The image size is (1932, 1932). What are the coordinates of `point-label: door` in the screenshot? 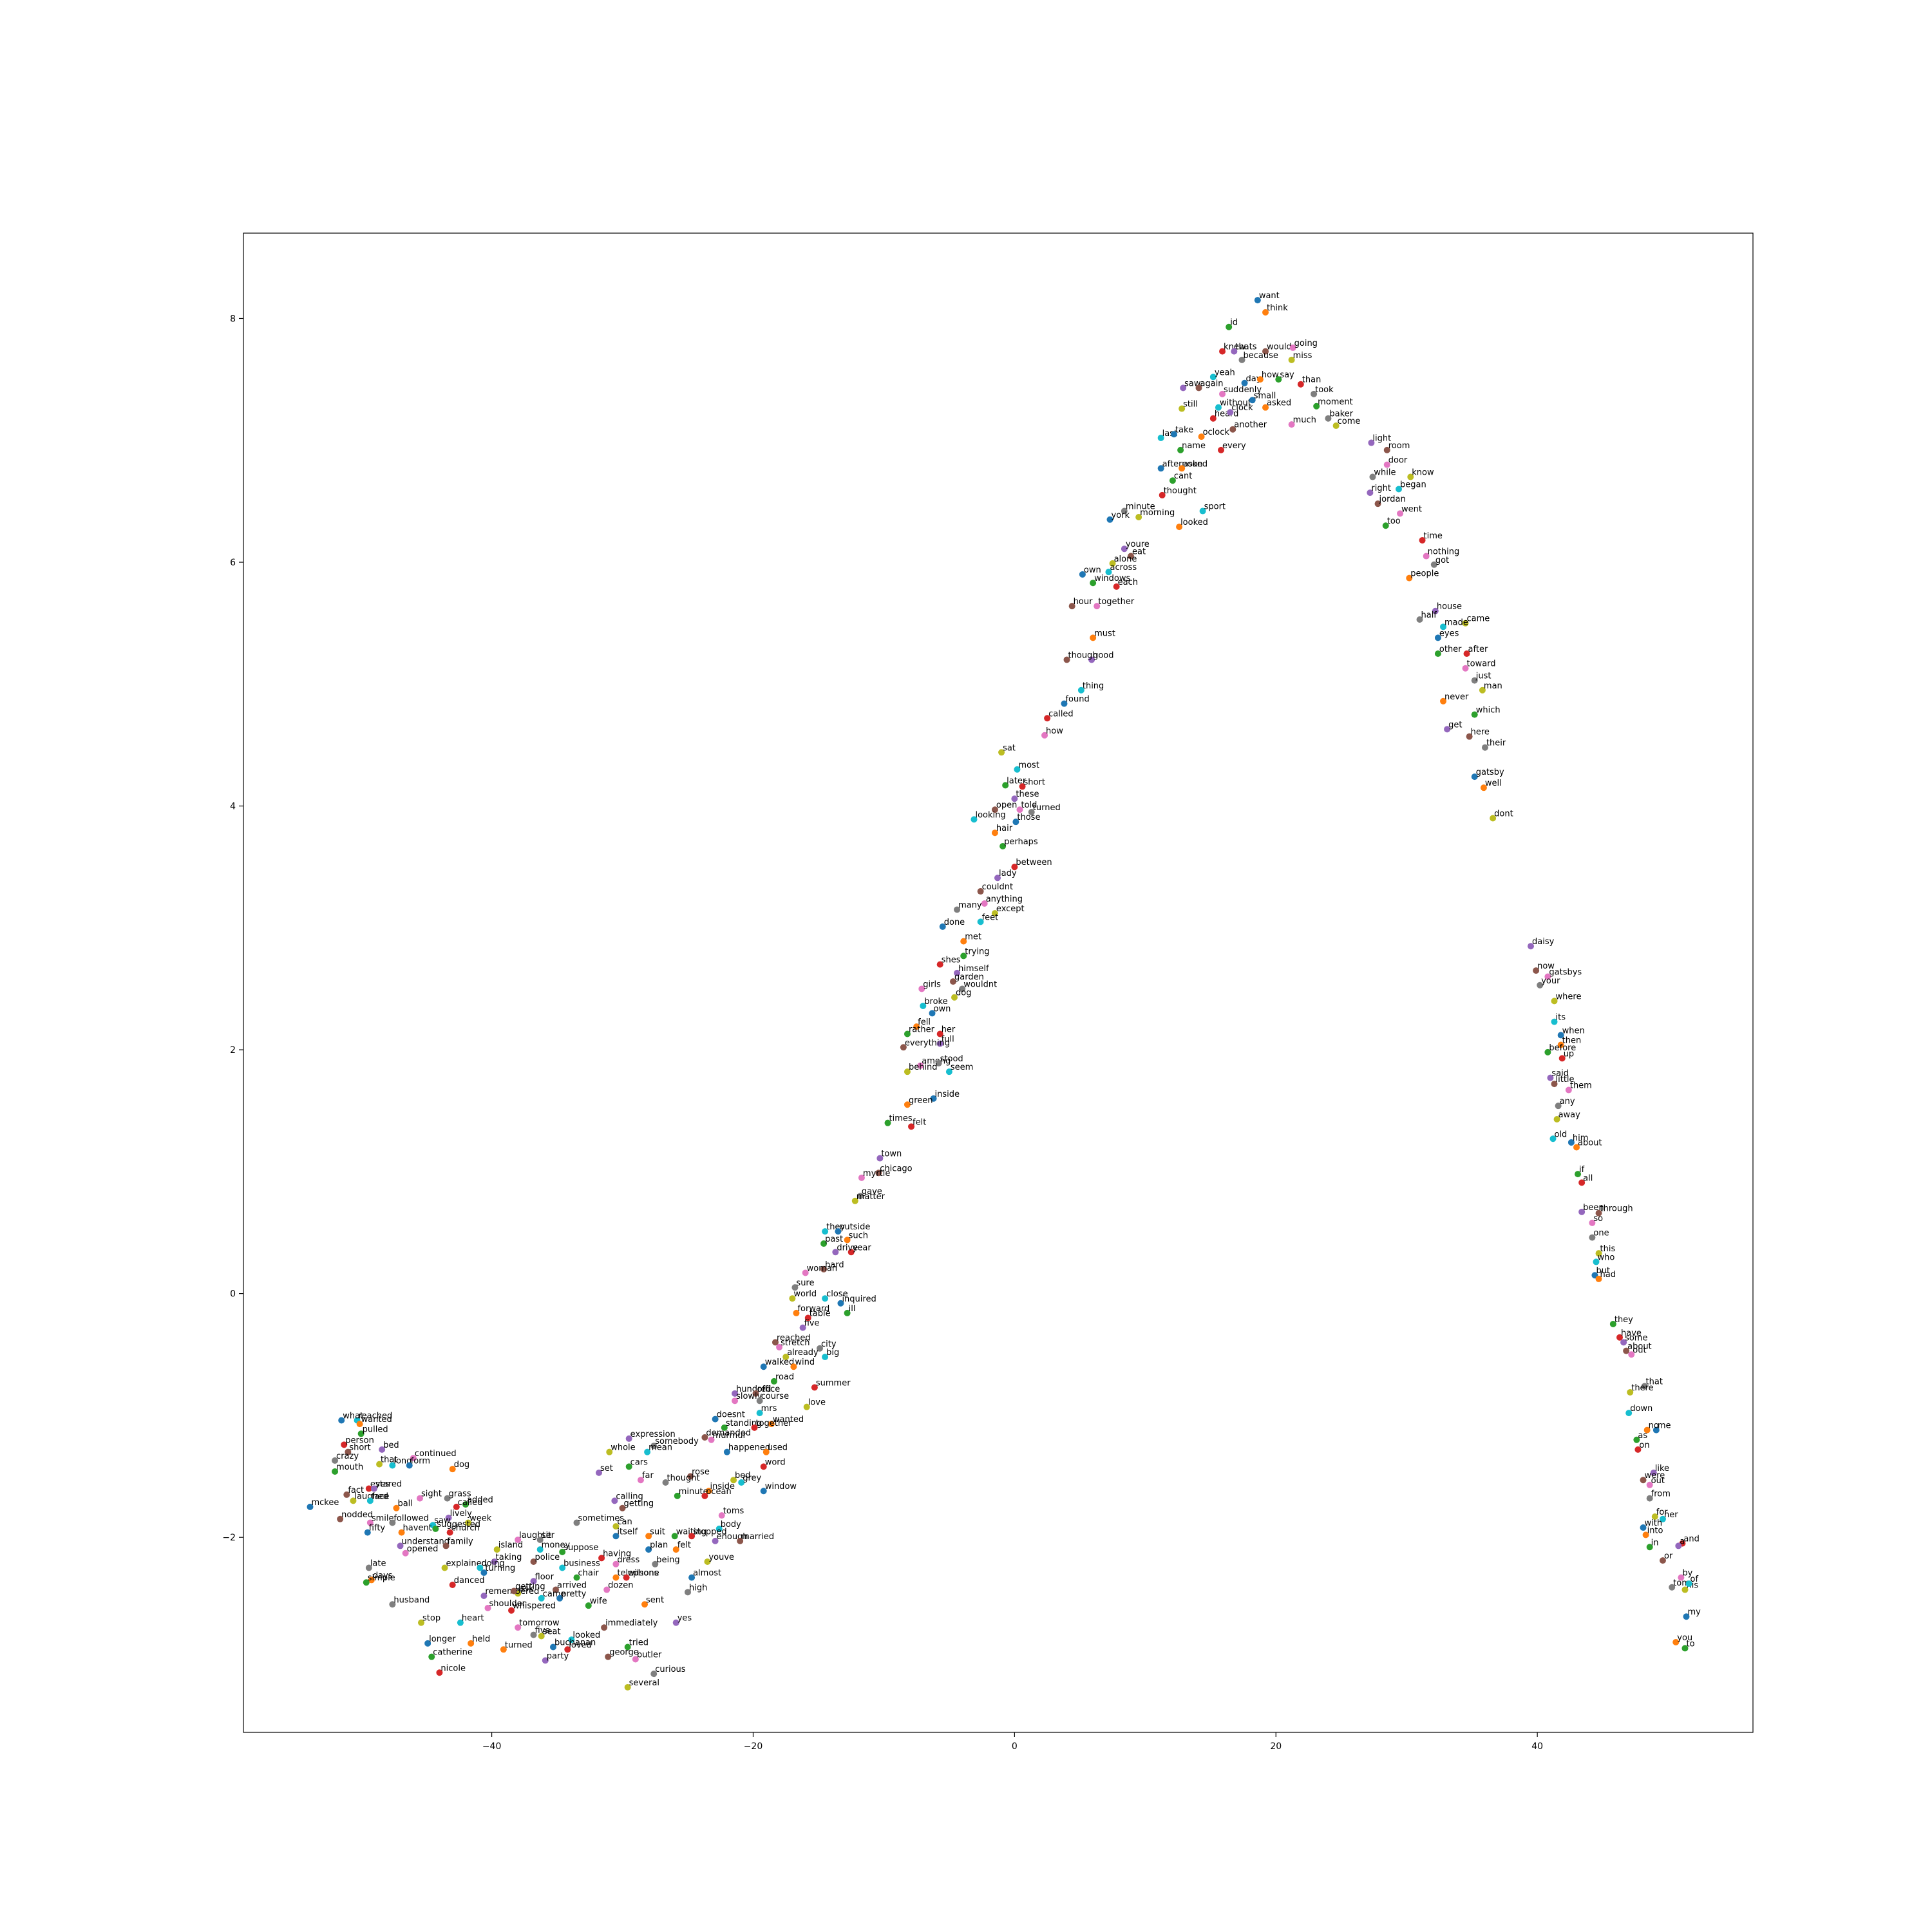 It's located at (1398, 461).